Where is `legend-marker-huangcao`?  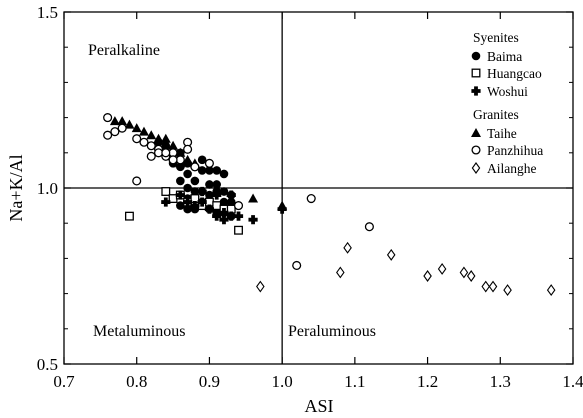 legend-marker-huangcao is located at coordinates (476, 73).